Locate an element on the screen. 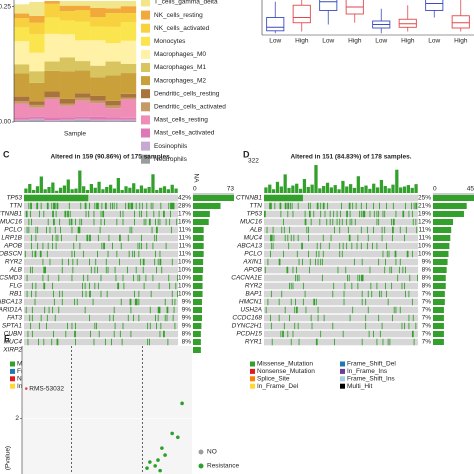 The height and width of the screenshot is (474, 474). gene-label: LRP1B is located at coordinates (11, 238).